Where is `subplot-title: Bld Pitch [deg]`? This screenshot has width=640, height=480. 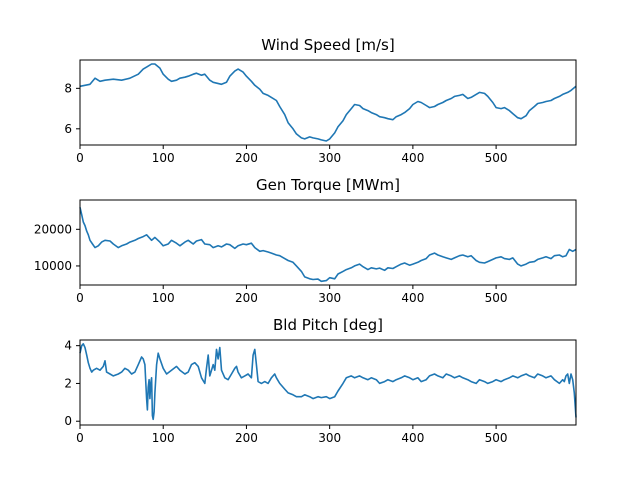
subplot-title: Bld Pitch [deg] is located at coordinates (328, 325).